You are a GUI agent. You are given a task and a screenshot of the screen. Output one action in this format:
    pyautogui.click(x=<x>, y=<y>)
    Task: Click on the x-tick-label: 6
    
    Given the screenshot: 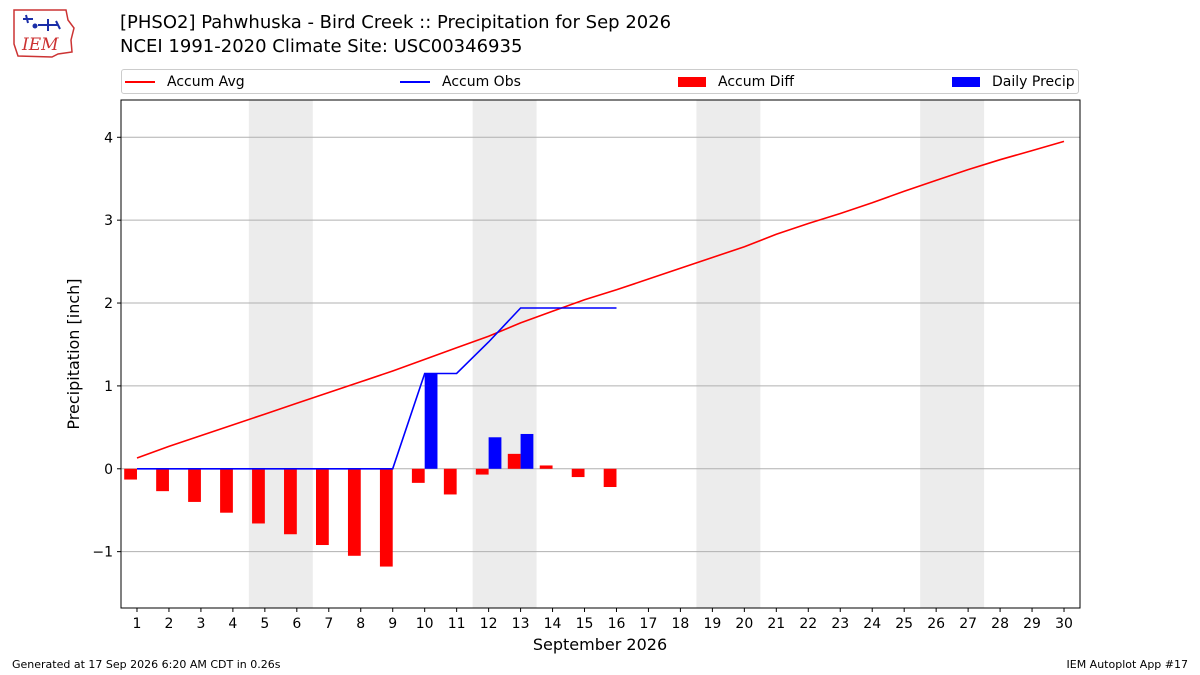 What is the action you would take?
    pyautogui.click(x=296, y=624)
    